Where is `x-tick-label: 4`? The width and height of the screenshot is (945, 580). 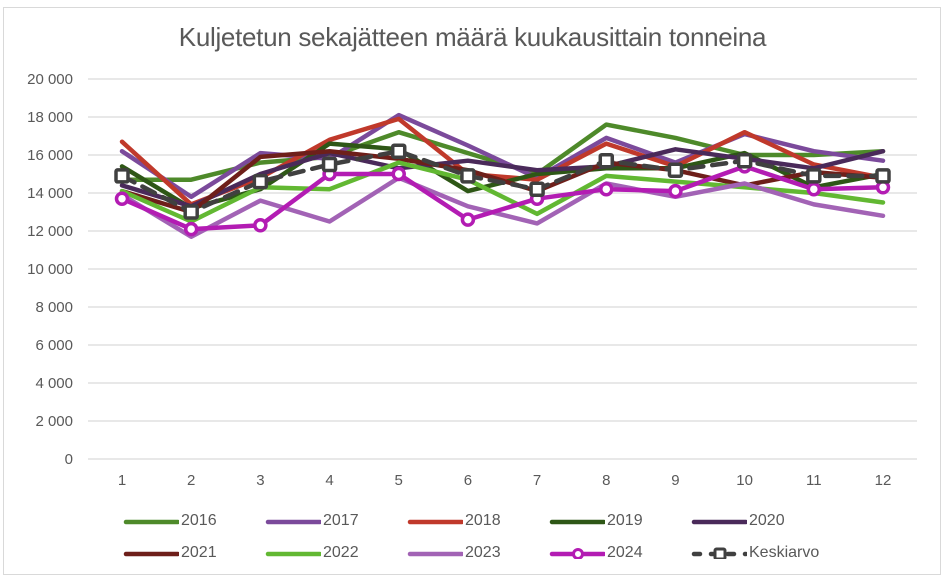 x-tick-label: 4 is located at coordinates (329, 480).